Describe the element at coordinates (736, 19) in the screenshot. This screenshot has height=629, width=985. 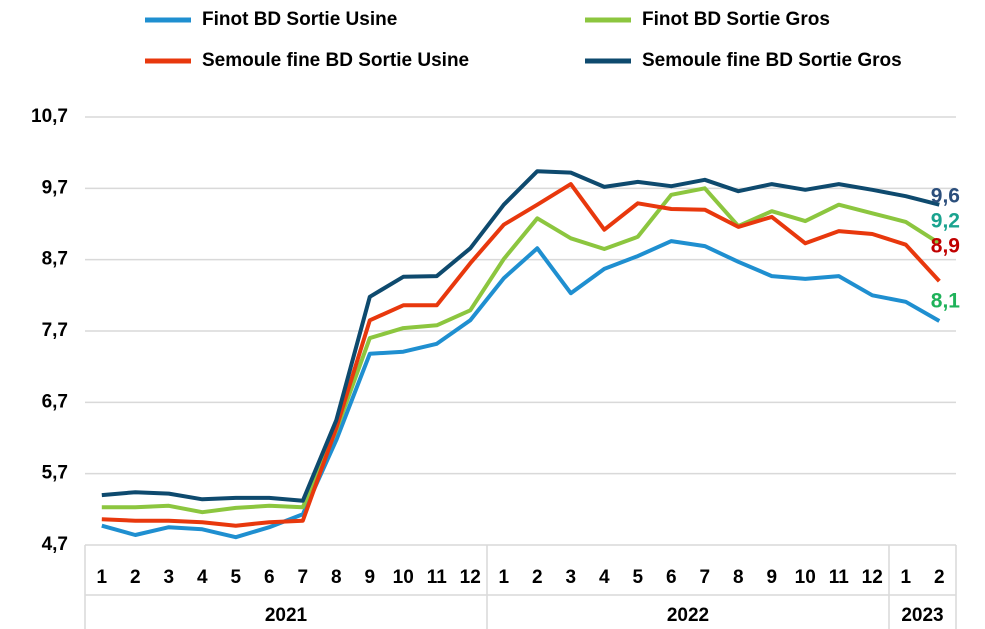
I see `legend-label: Finot BD Sortie Gros` at that location.